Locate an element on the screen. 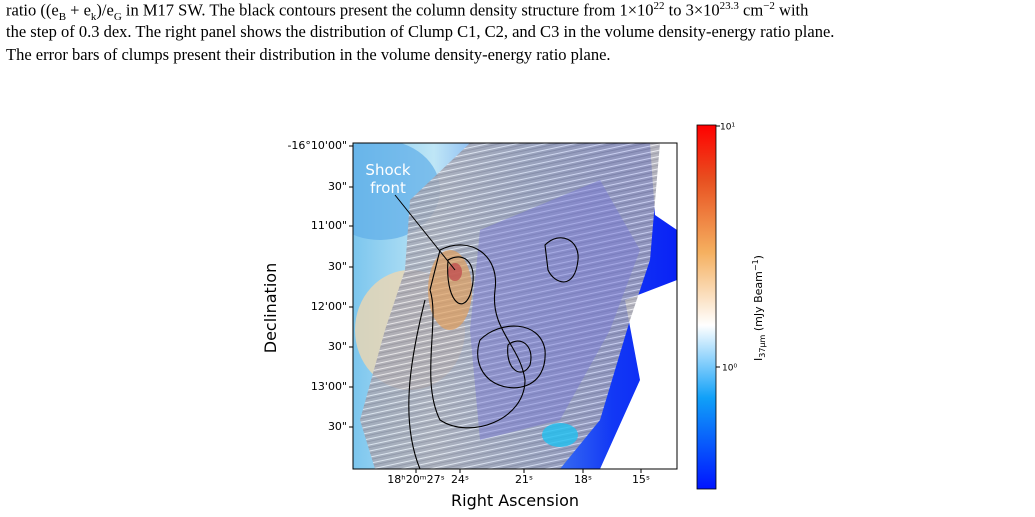  y-axis-title: Declination is located at coordinates (270, 308).